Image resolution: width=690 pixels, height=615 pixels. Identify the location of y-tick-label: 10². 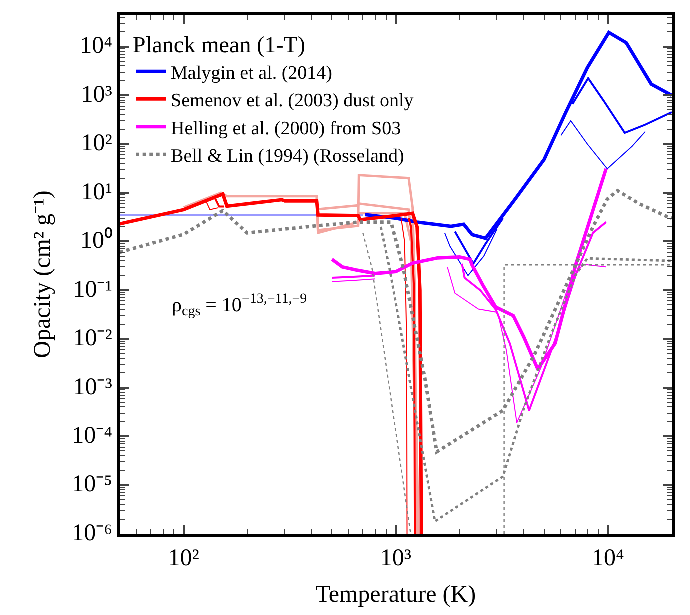
(96, 143).